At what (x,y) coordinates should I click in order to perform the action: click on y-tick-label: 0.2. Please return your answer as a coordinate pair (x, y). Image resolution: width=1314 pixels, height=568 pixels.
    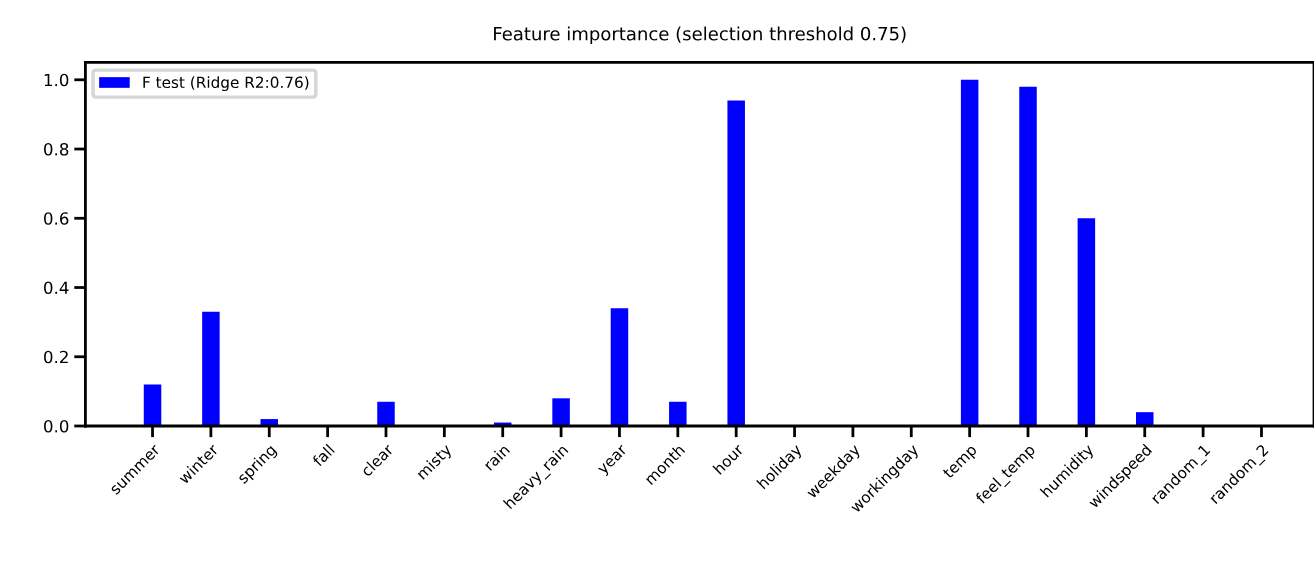
    Looking at the image, I should click on (56, 357).